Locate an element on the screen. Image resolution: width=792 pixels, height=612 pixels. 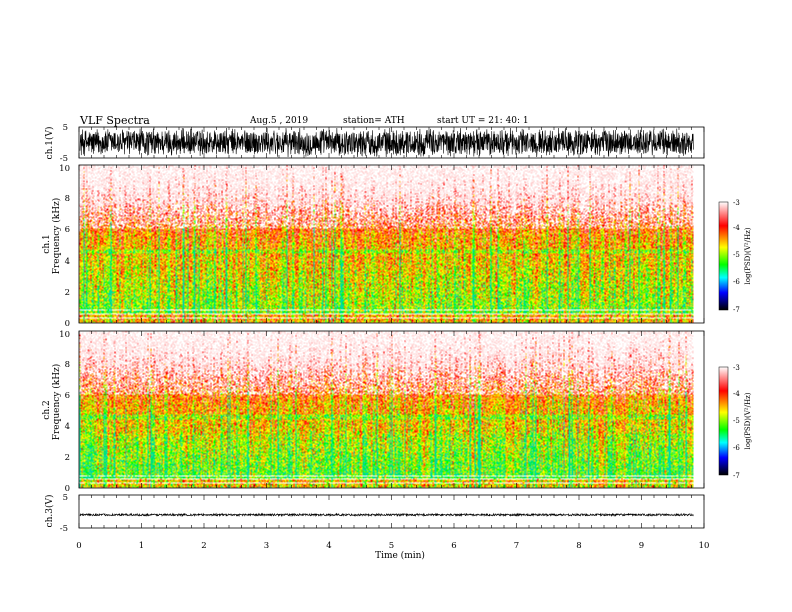
station-label: station= ATH is located at coordinates (374, 121).